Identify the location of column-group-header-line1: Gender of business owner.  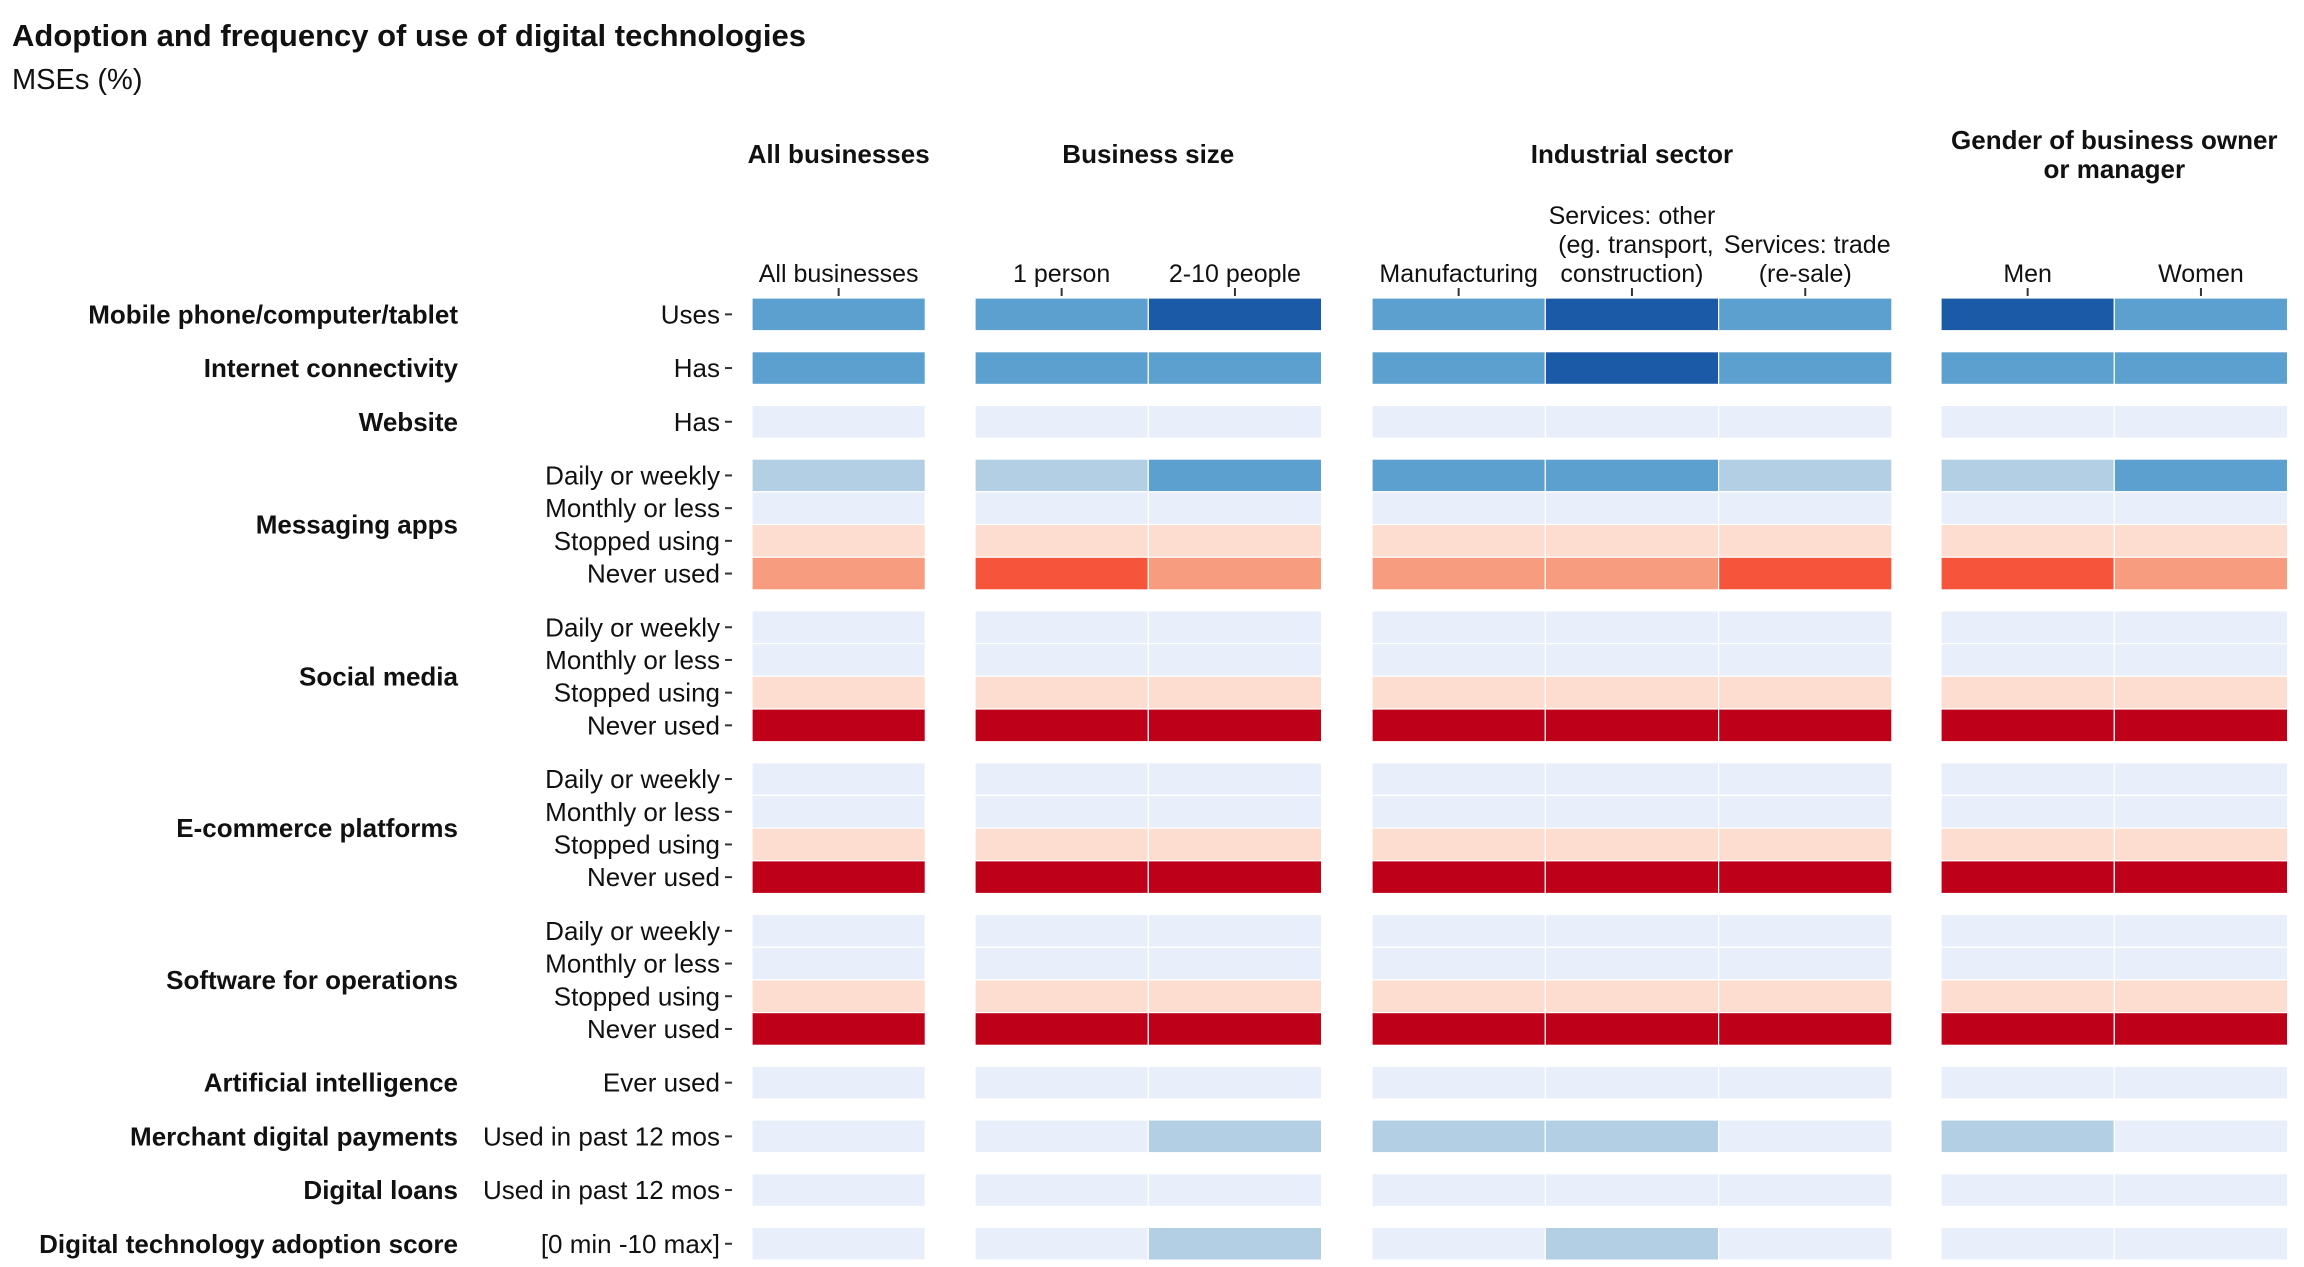
(2114, 140).